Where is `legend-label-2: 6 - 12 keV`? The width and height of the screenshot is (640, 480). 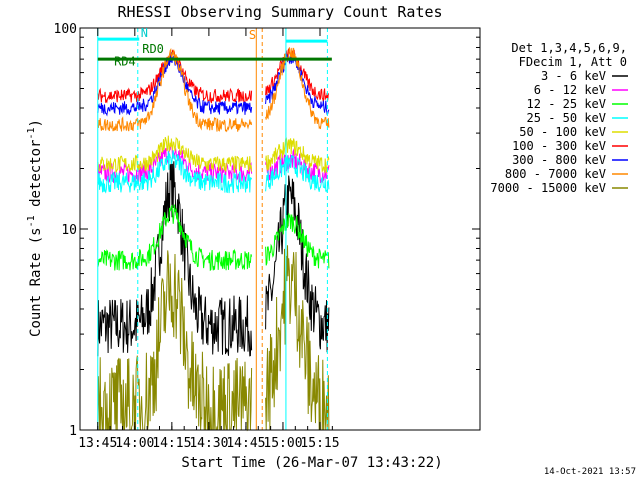 legend-label-2: 6 - 12 keV is located at coordinates (570, 90).